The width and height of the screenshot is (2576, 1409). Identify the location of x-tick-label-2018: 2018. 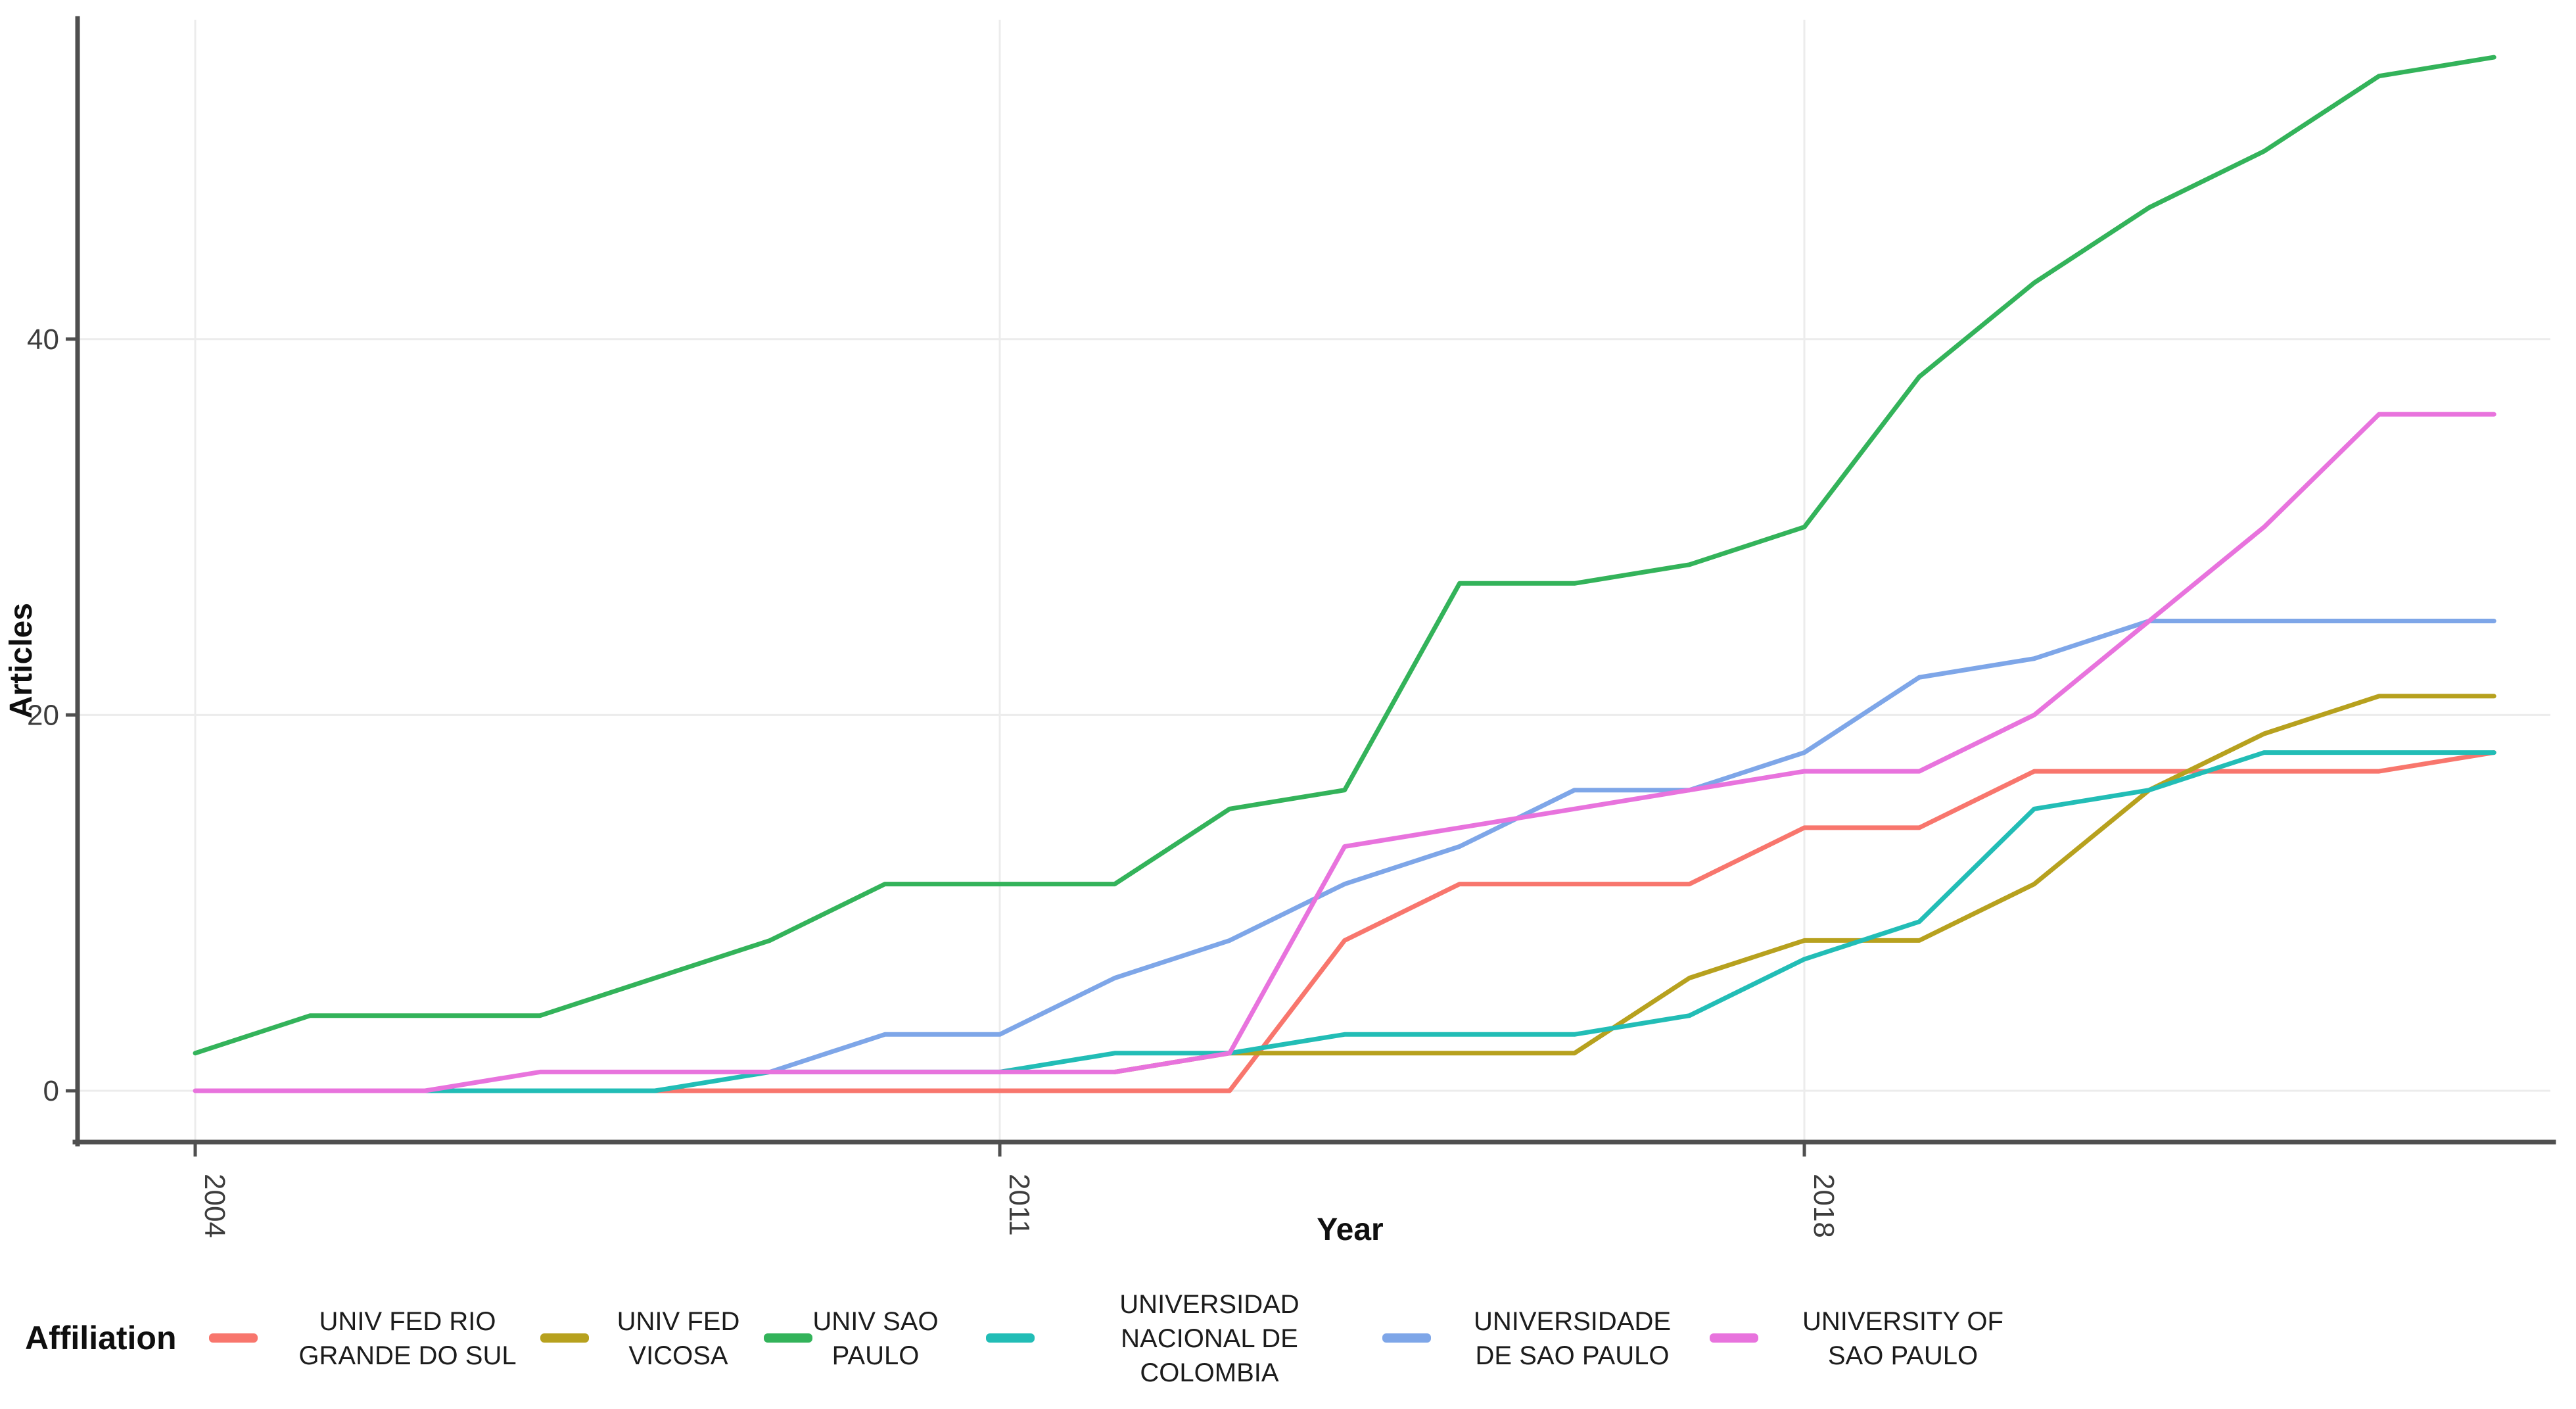
(1824, 1206).